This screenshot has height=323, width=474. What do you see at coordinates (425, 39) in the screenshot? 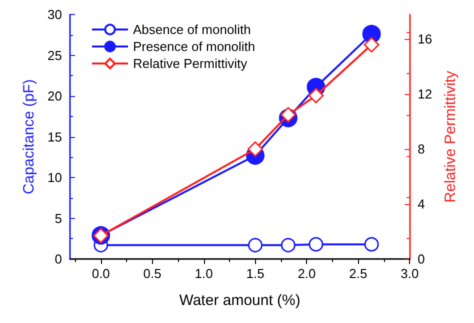
I see `y2-tick-label: 16` at bounding box center [425, 39].